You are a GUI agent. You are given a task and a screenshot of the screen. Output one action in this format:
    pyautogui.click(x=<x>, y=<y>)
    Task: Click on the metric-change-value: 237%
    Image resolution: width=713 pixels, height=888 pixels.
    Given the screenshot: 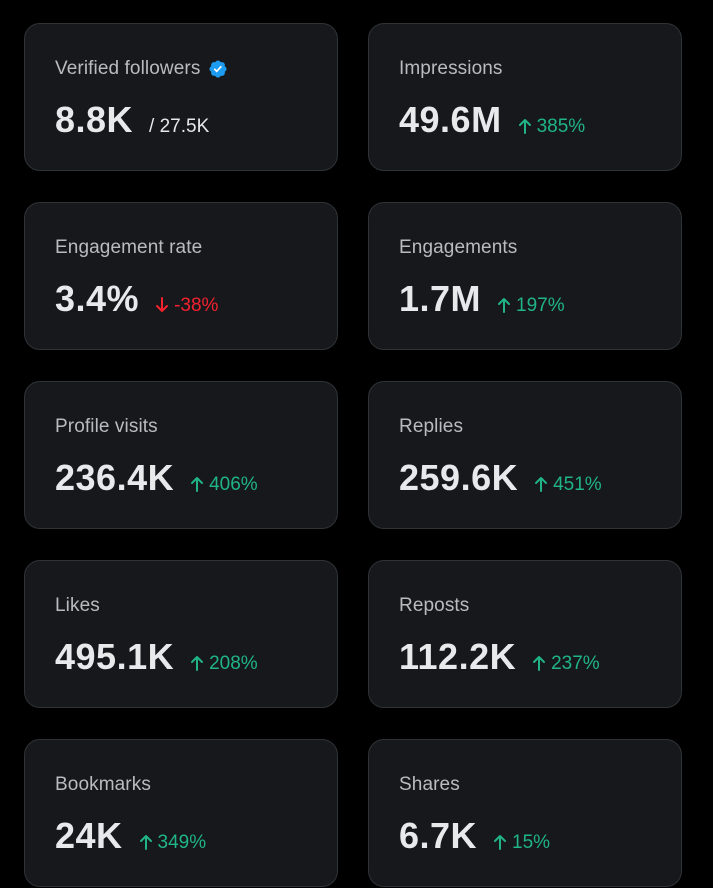 What is the action you would take?
    pyautogui.click(x=575, y=663)
    